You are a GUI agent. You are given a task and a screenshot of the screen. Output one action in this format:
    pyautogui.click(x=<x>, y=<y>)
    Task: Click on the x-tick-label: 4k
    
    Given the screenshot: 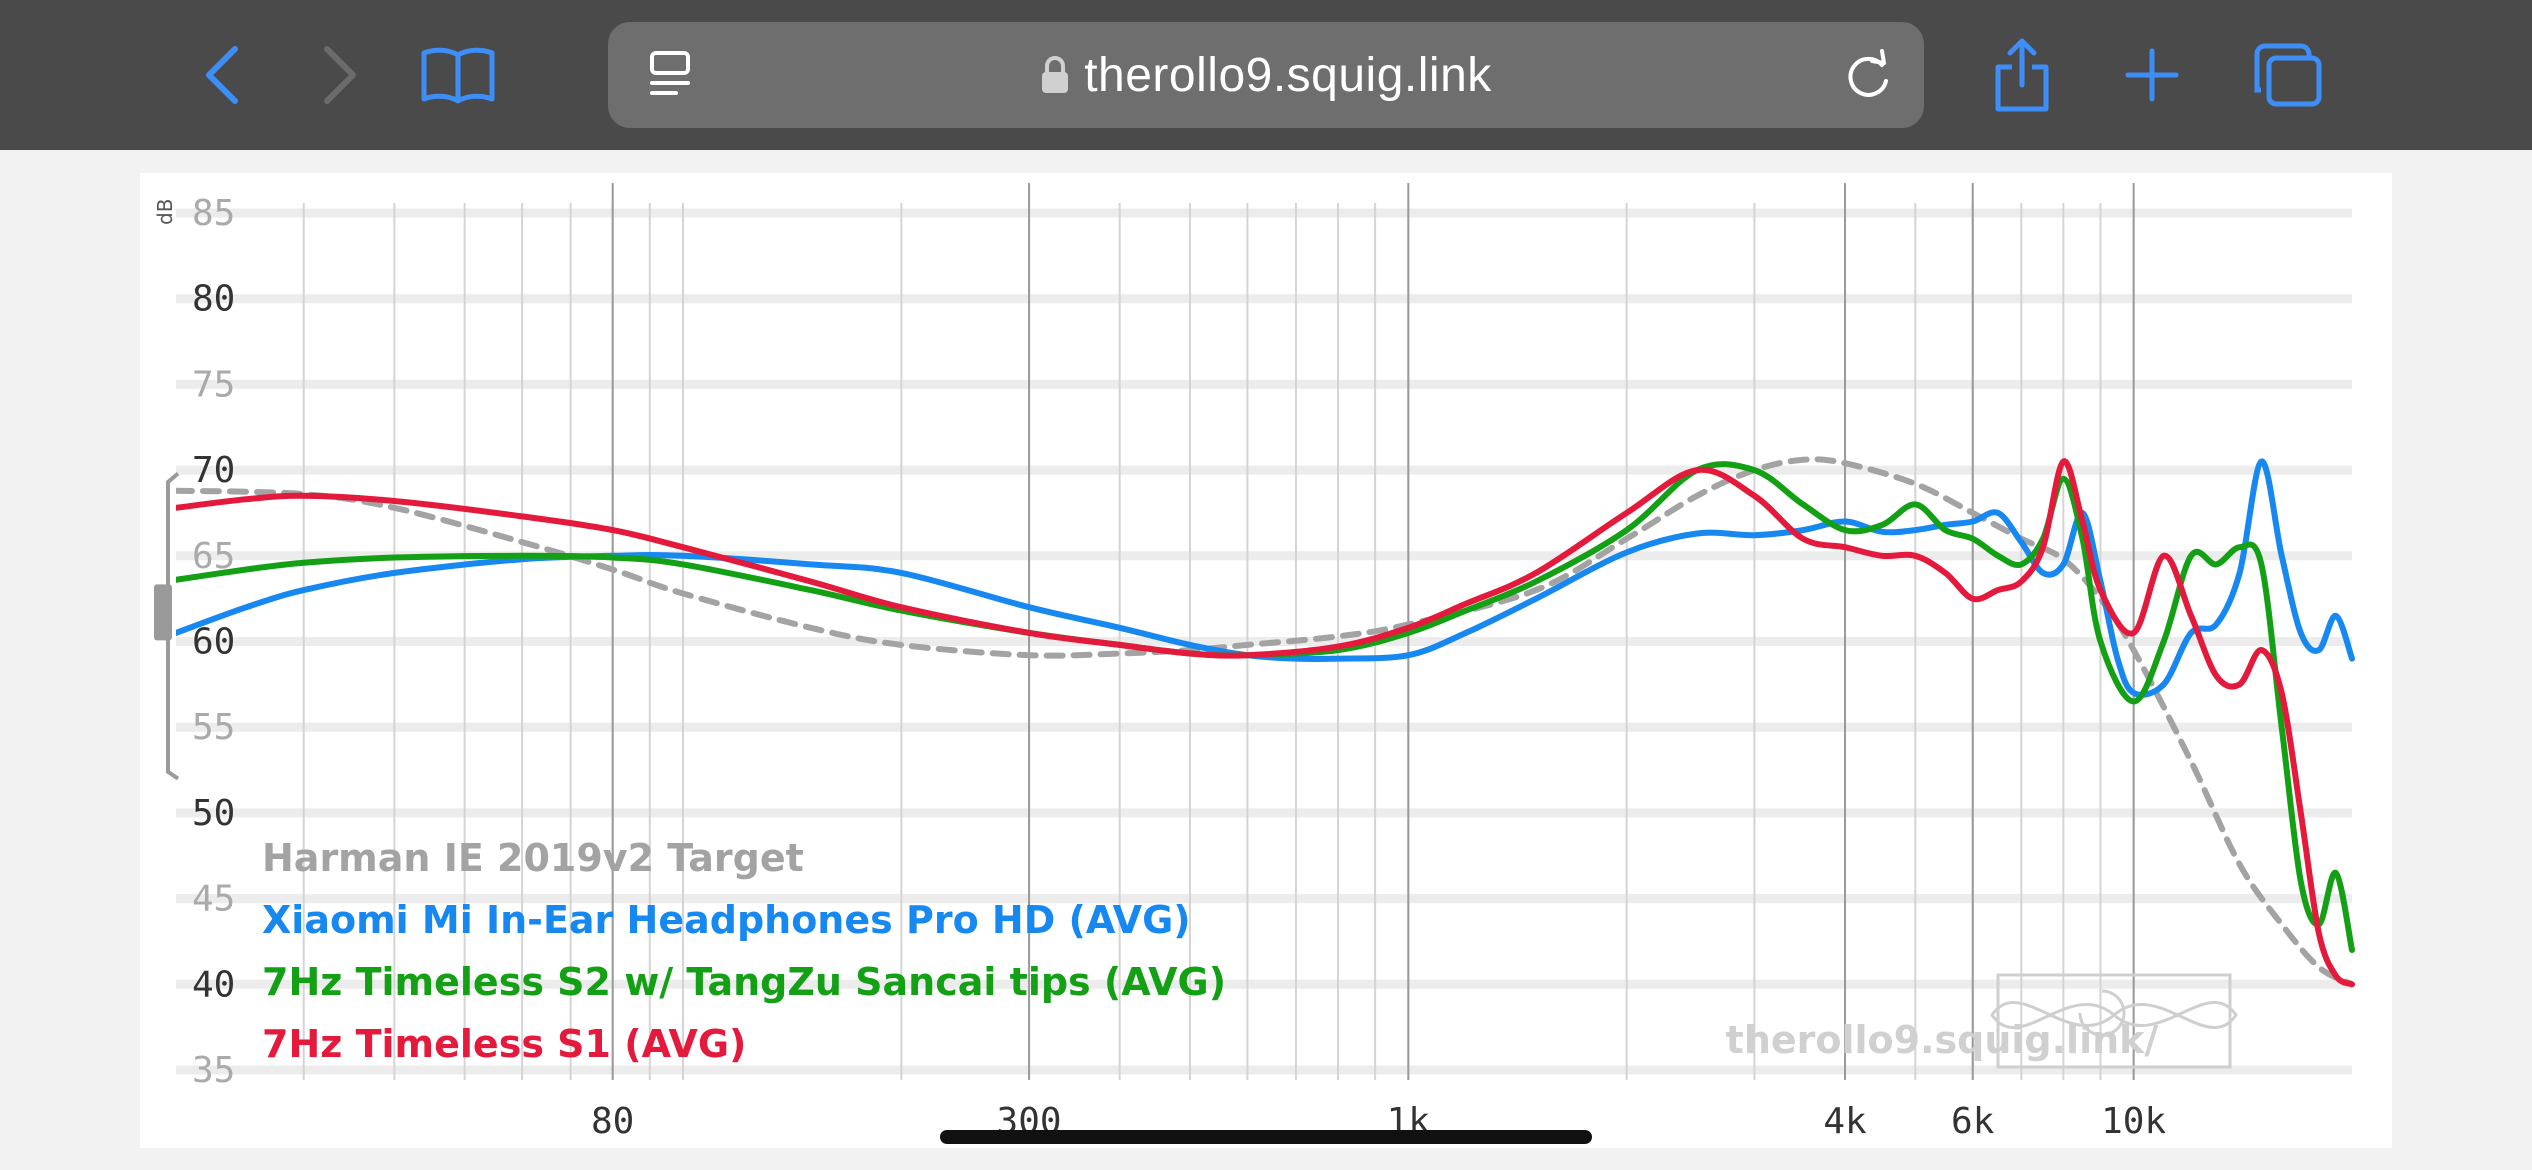 What is the action you would take?
    pyautogui.click(x=1845, y=1121)
    